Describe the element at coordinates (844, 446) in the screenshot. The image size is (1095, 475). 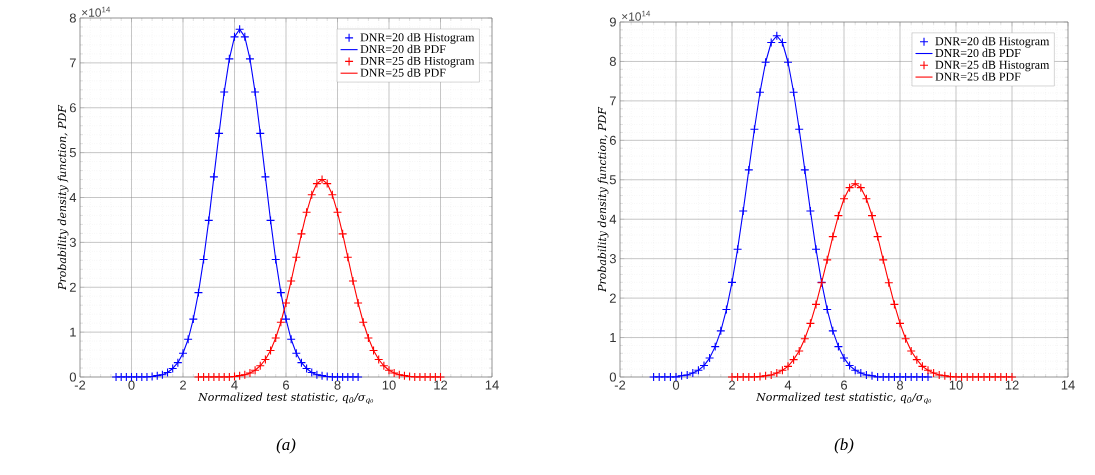
I see `text: (b)` at that location.